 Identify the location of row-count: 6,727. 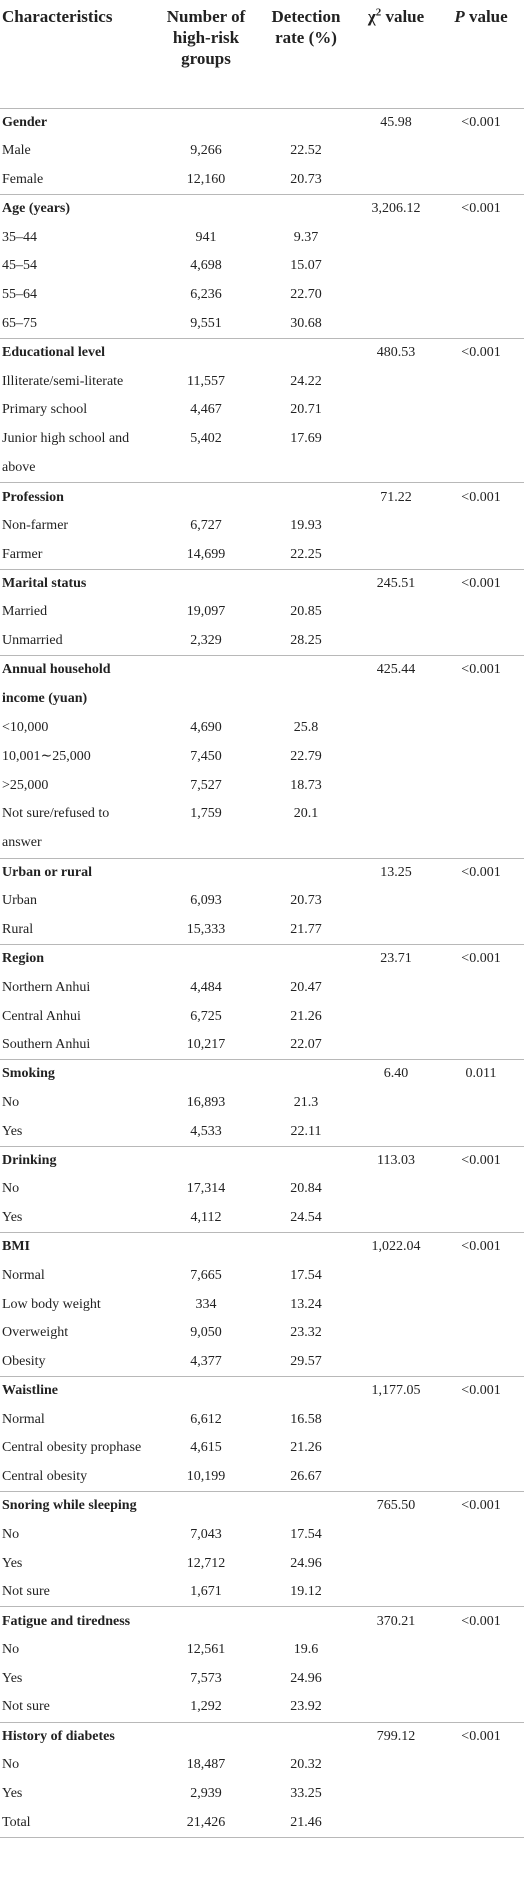
(206, 526).